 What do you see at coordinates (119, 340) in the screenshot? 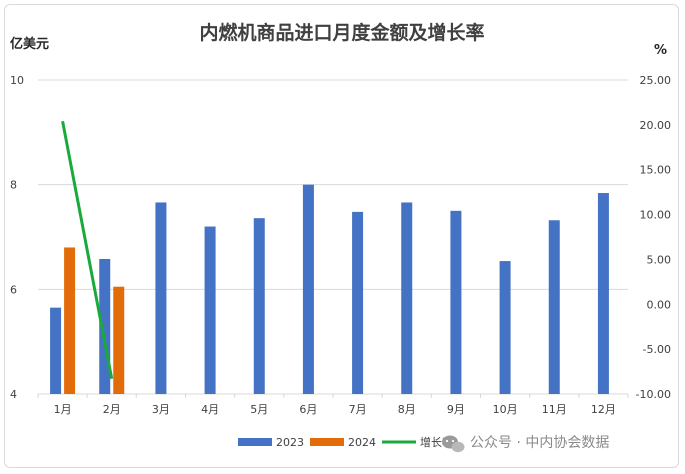
I see `bar-2024-2月` at bounding box center [119, 340].